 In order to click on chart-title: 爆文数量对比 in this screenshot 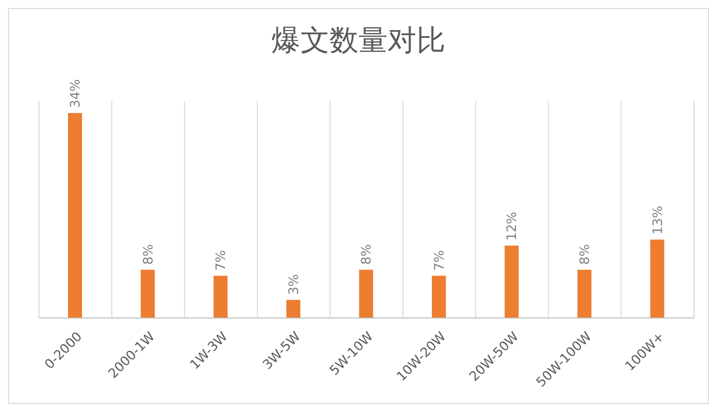, I will do `click(358, 40)`.